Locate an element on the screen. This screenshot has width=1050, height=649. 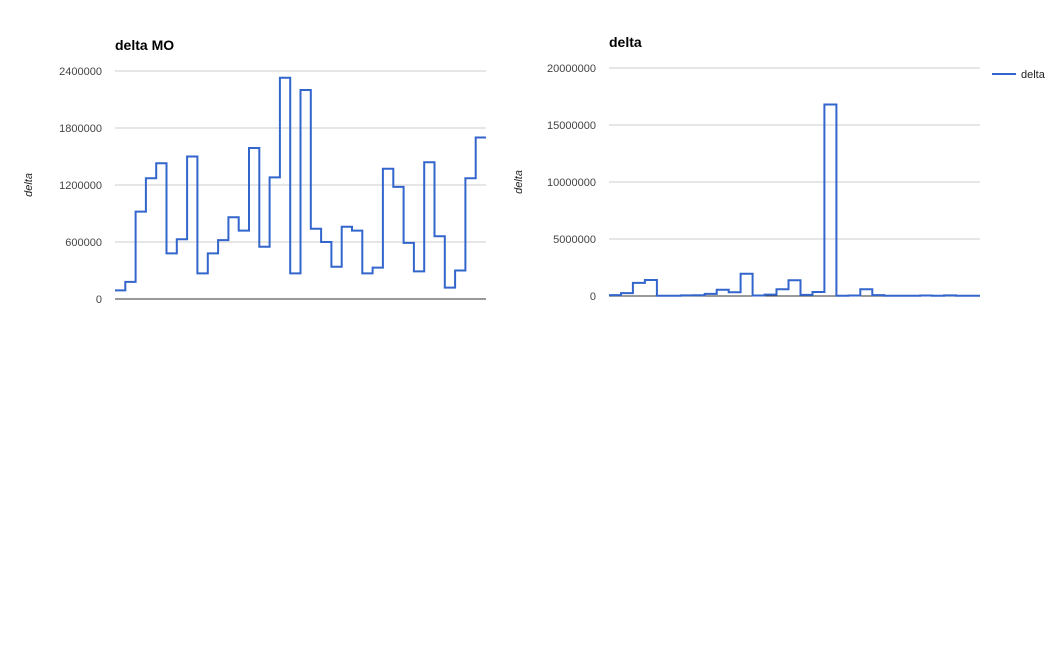
chart-title: delta is located at coordinates (625, 42).